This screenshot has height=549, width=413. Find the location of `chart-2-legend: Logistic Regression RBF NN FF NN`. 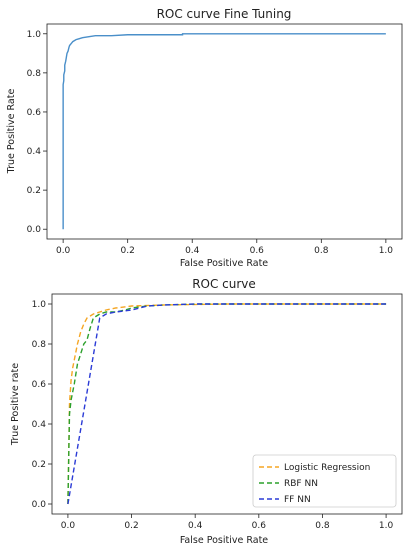

chart-2-legend: Logistic Regression RBF NN FF NN is located at coordinates (324, 481).